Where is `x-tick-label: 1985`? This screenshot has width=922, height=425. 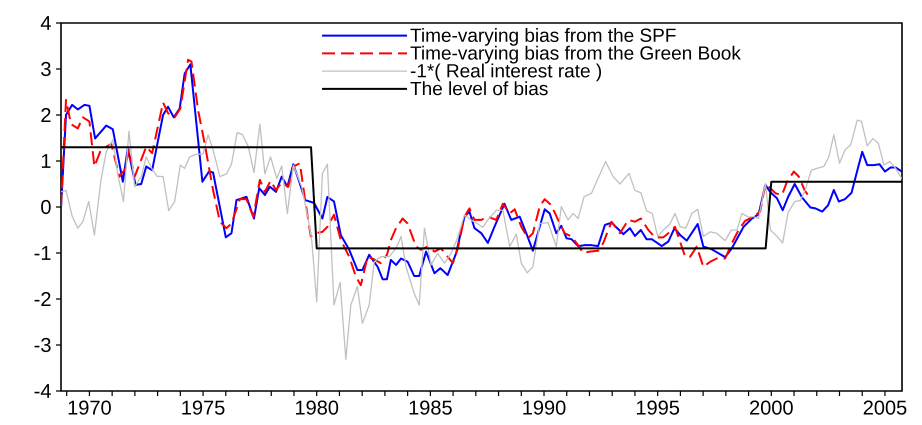 x-tick-label: 1985 is located at coordinates (431, 407).